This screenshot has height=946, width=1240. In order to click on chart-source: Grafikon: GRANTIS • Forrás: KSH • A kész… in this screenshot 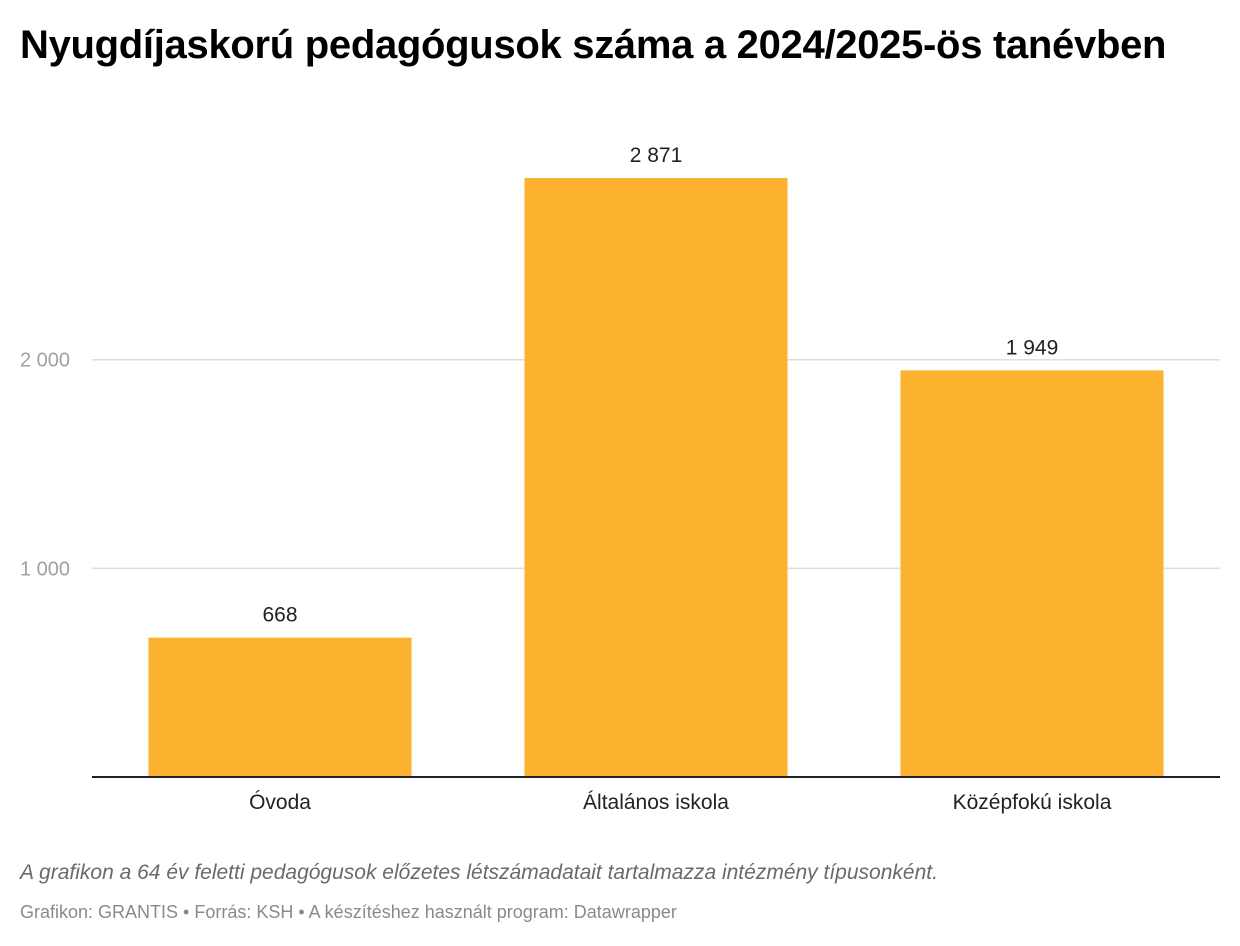, I will do `click(348, 912)`.